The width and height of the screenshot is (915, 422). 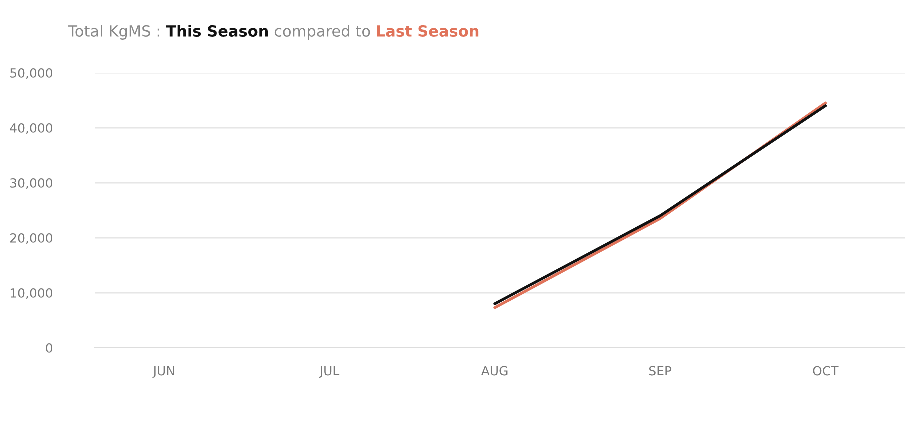 I want to click on y-tick-label: 0, so click(x=49, y=348).